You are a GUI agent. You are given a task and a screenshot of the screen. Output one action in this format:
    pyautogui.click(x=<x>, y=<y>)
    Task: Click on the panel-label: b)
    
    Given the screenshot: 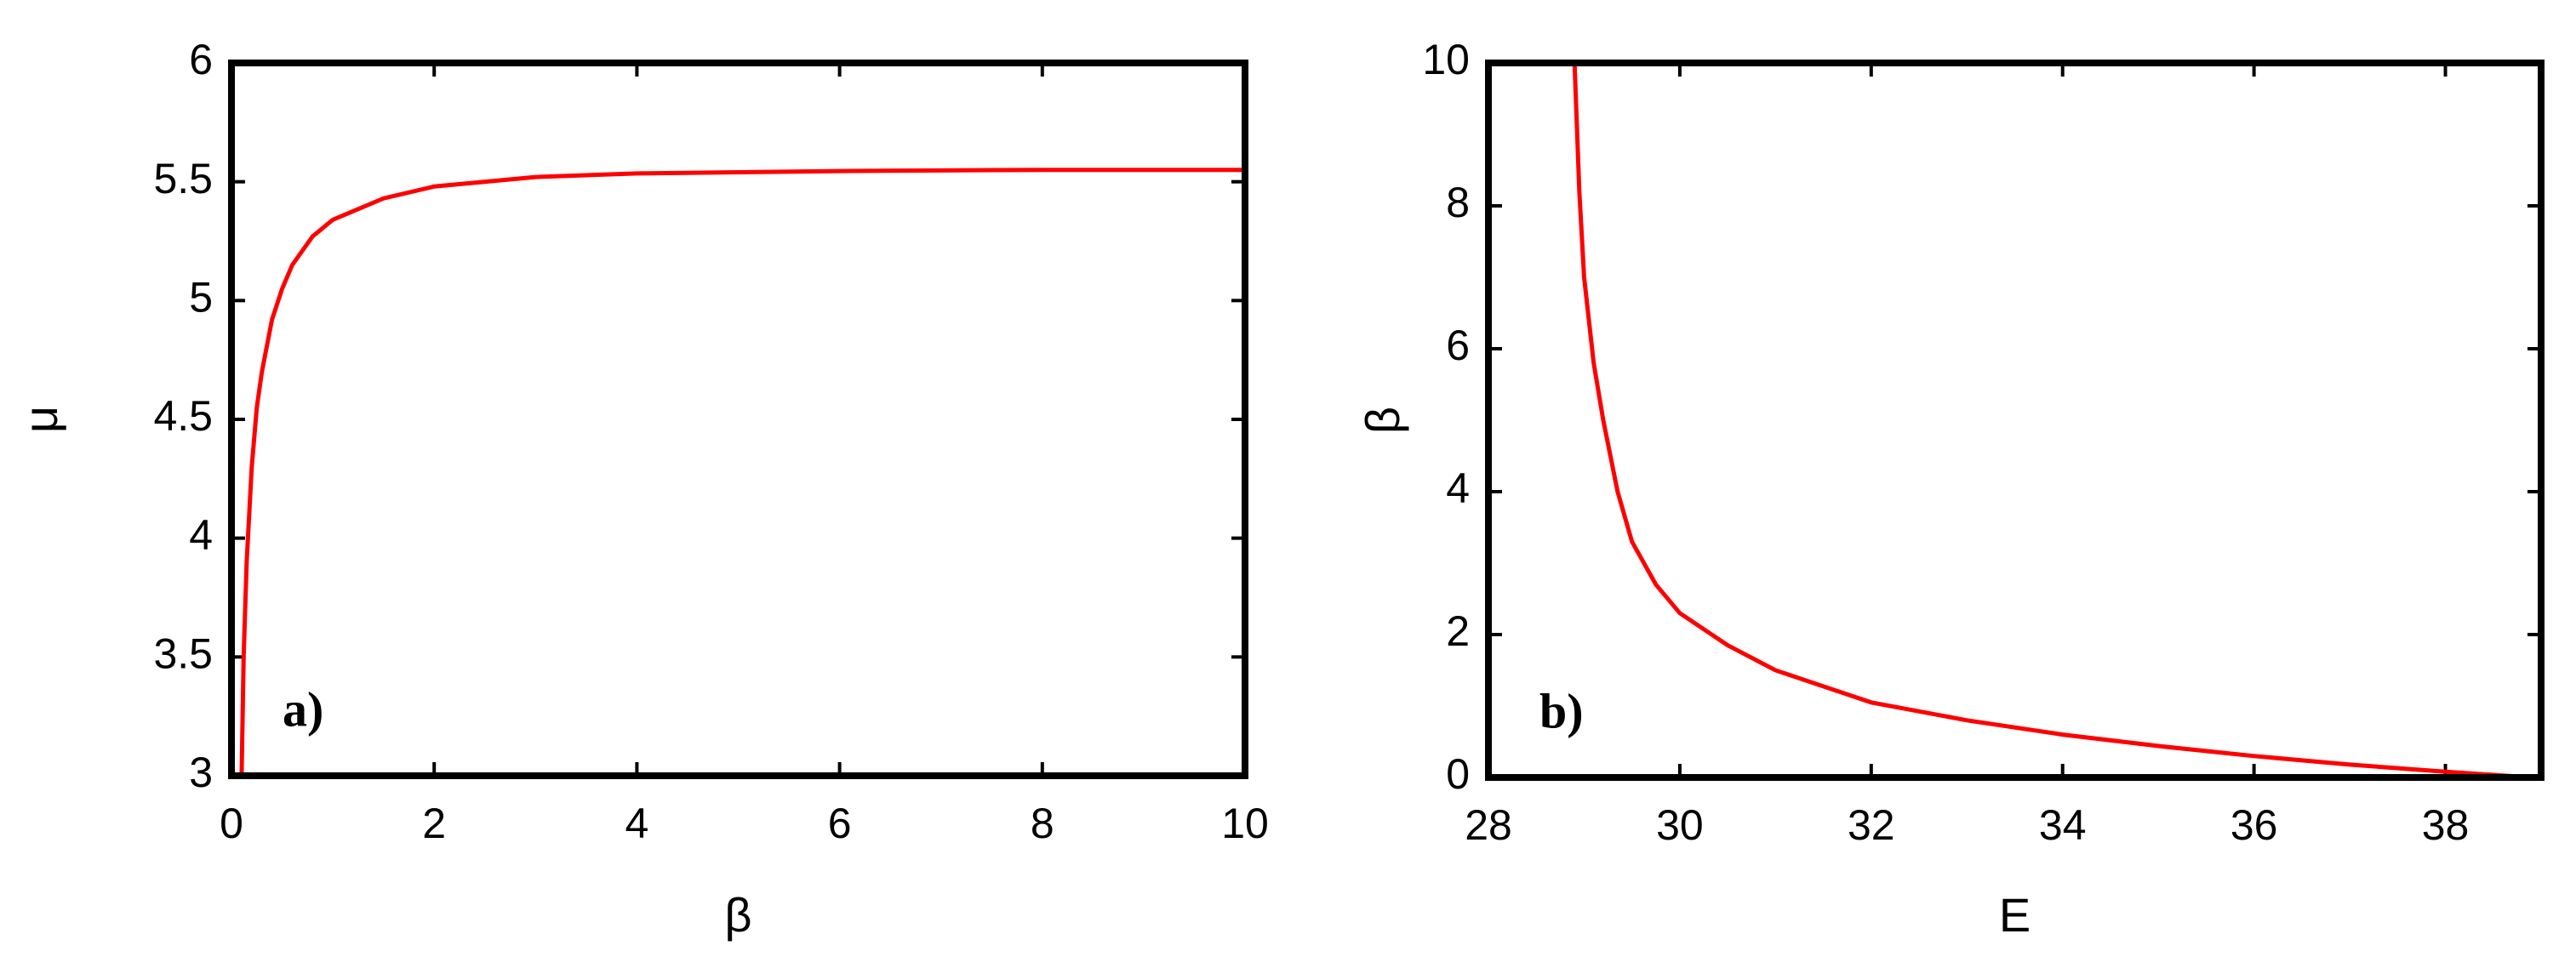 What is the action you would take?
    pyautogui.click(x=1561, y=710)
    